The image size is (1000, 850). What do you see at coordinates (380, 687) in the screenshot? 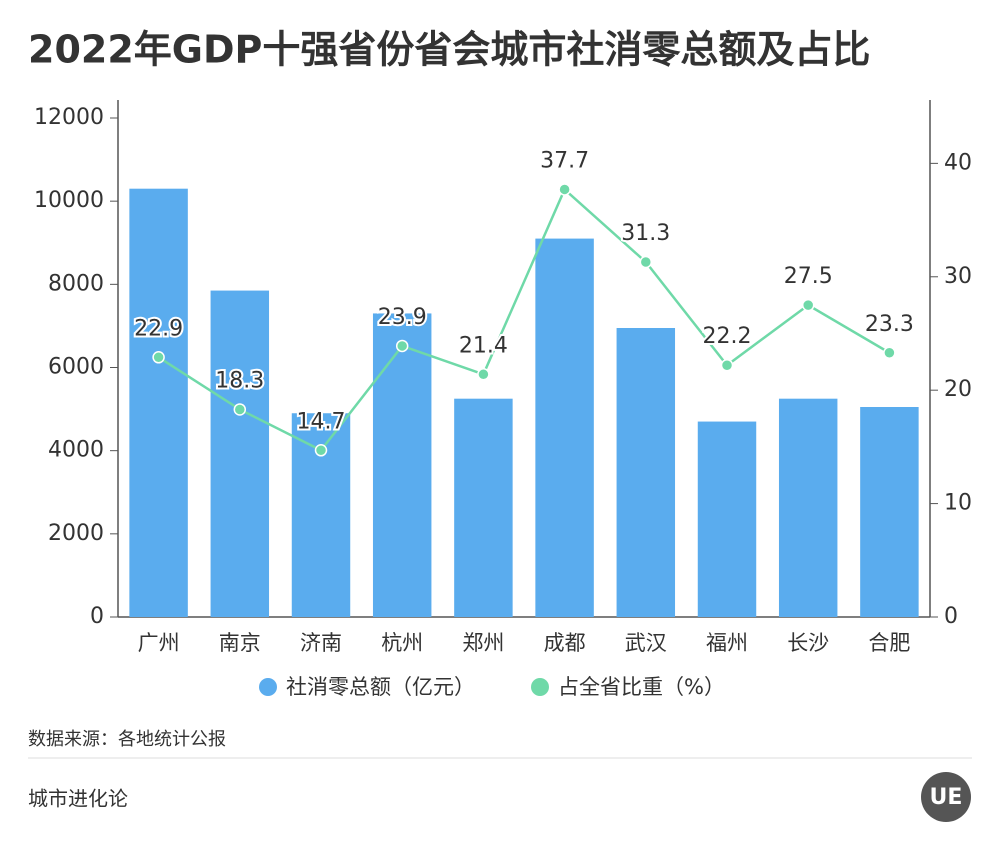
I see `legend-label: 社消零总额（亿元）` at bounding box center [380, 687].